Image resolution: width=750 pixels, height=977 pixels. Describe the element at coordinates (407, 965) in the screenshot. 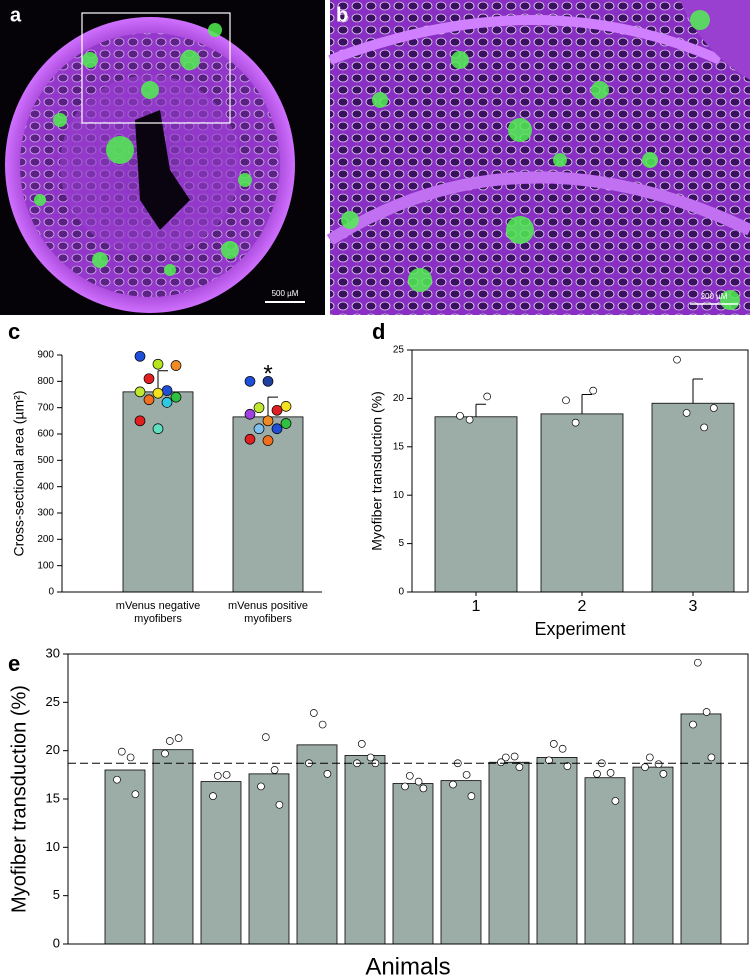

I see `x-axis-label: Animals` at that location.